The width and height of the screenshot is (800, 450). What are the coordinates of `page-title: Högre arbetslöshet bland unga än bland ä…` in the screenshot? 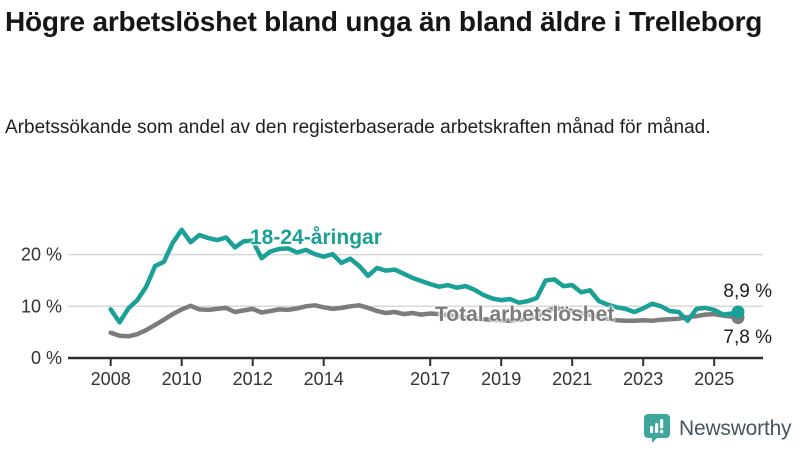 It's located at (384, 21).